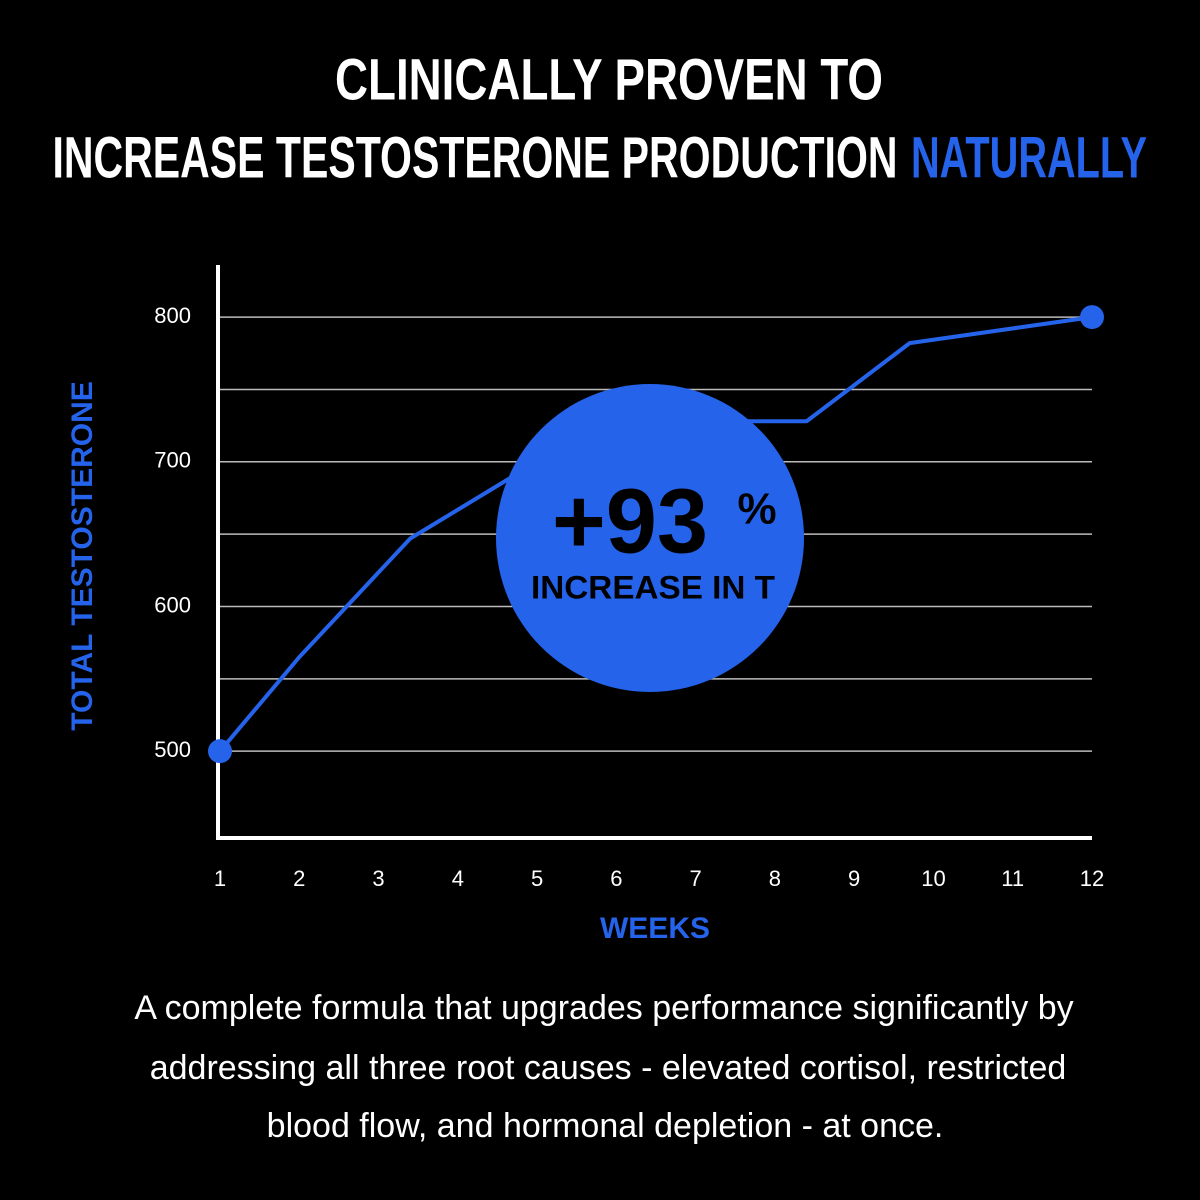 The height and width of the screenshot is (1200, 1200). Describe the element at coordinates (630, 521) in the screenshot. I see `annotation-value: +93` at that location.